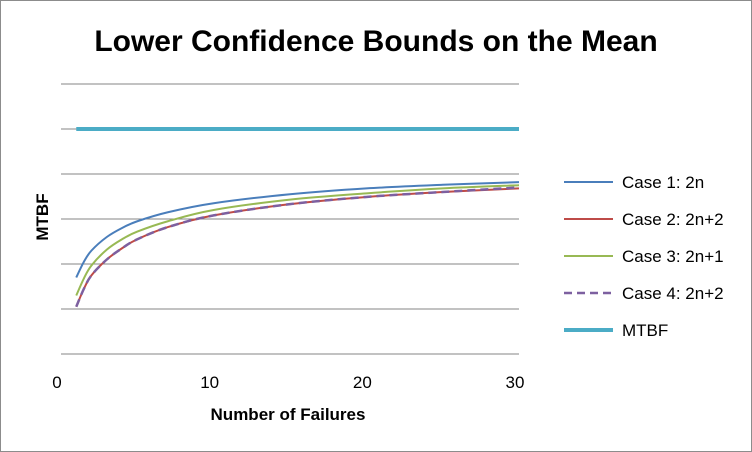  What do you see at coordinates (362, 382) in the screenshot?
I see `x-tick-label: 20` at bounding box center [362, 382].